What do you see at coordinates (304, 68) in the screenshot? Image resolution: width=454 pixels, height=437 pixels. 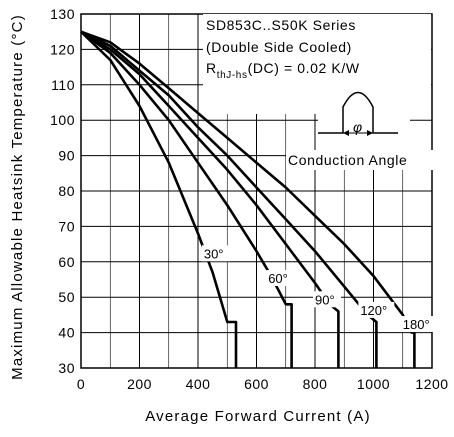 I see `rth-value: (DC) = 0.02 K/W` at bounding box center [304, 68].